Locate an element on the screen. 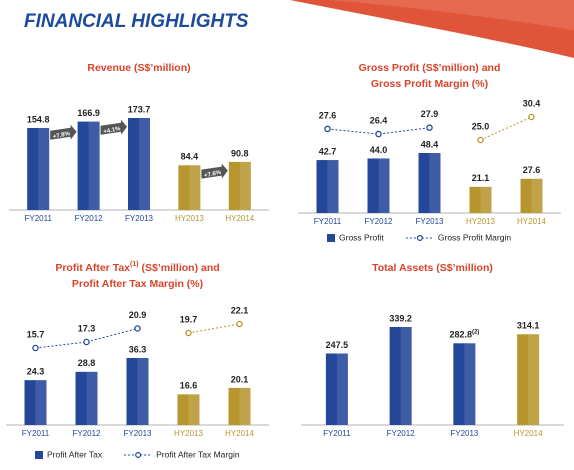  value-label: 21.1 is located at coordinates (481, 178).